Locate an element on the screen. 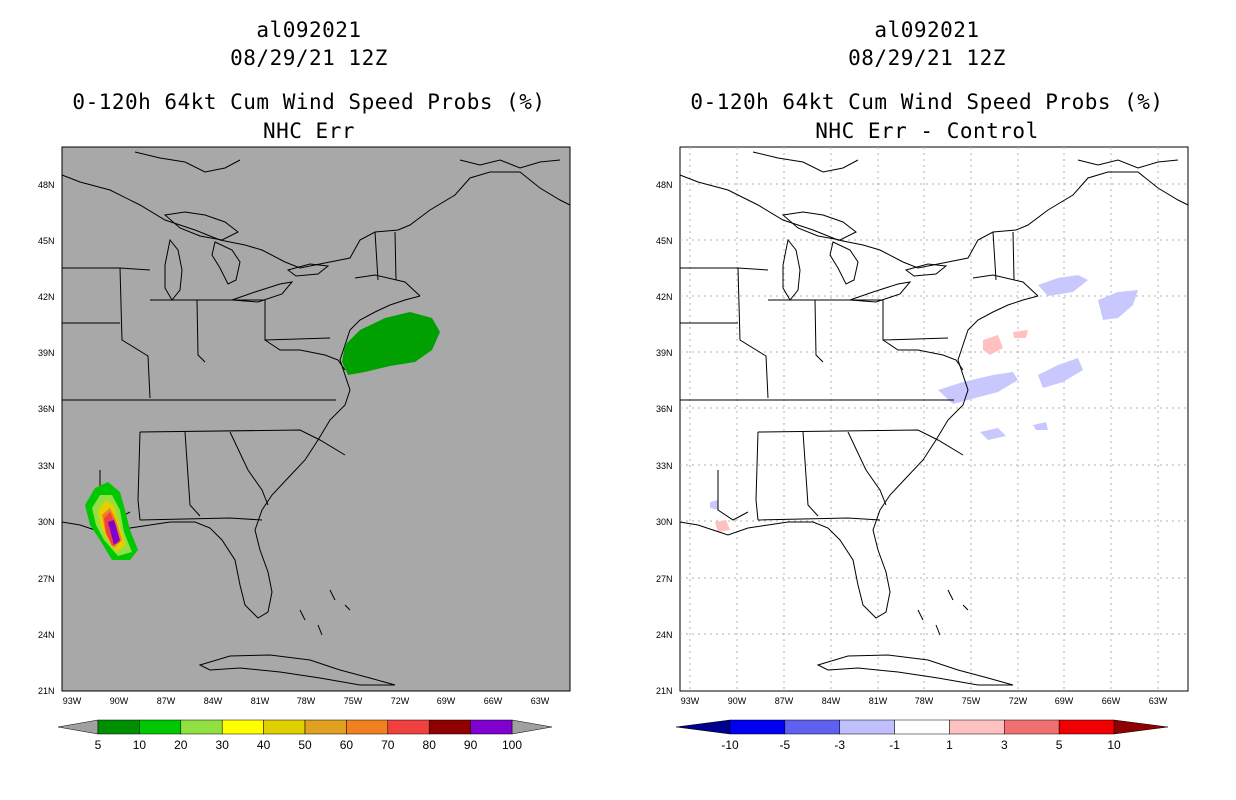 The image size is (1236, 800). colorbar-label: -1 is located at coordinates (894, 745).